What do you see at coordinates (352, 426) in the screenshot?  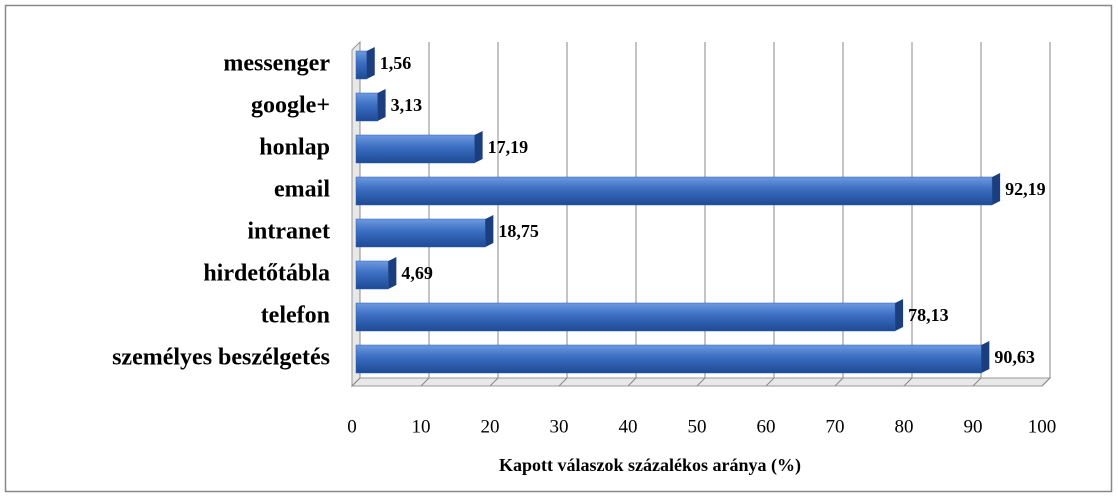 I see `x-tick-label: 0` at bounding box center [352, 426].